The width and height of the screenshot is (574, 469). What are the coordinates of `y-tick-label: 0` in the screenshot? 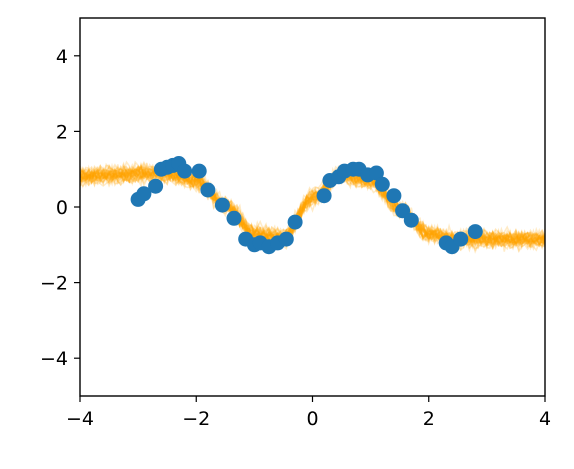 It's located at (62, 208).